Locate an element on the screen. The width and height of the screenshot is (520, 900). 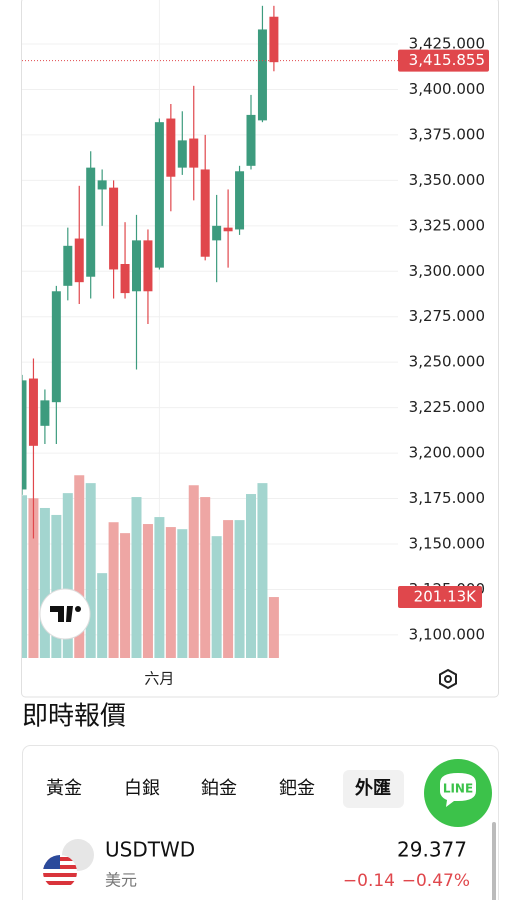
y-tick-label: 3,300.000 is located at coordinates (447, 271).